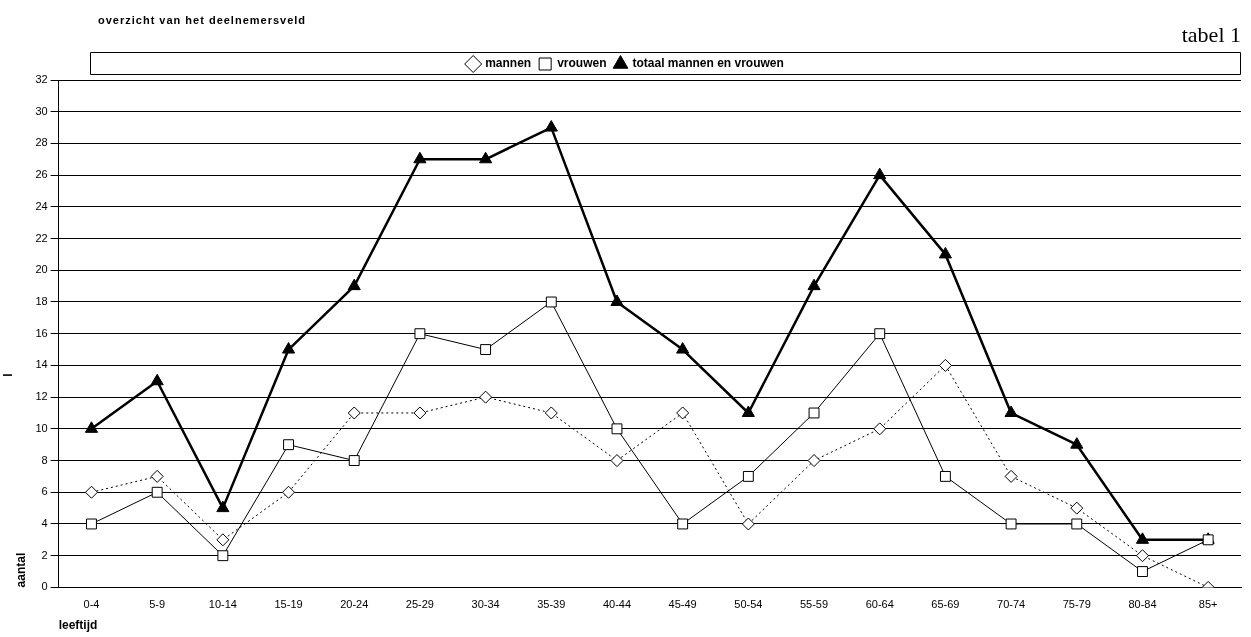  Describe the element at coordinates (222, 604) in the screenshot. I see `x-tick-label: 10-14` at that location.